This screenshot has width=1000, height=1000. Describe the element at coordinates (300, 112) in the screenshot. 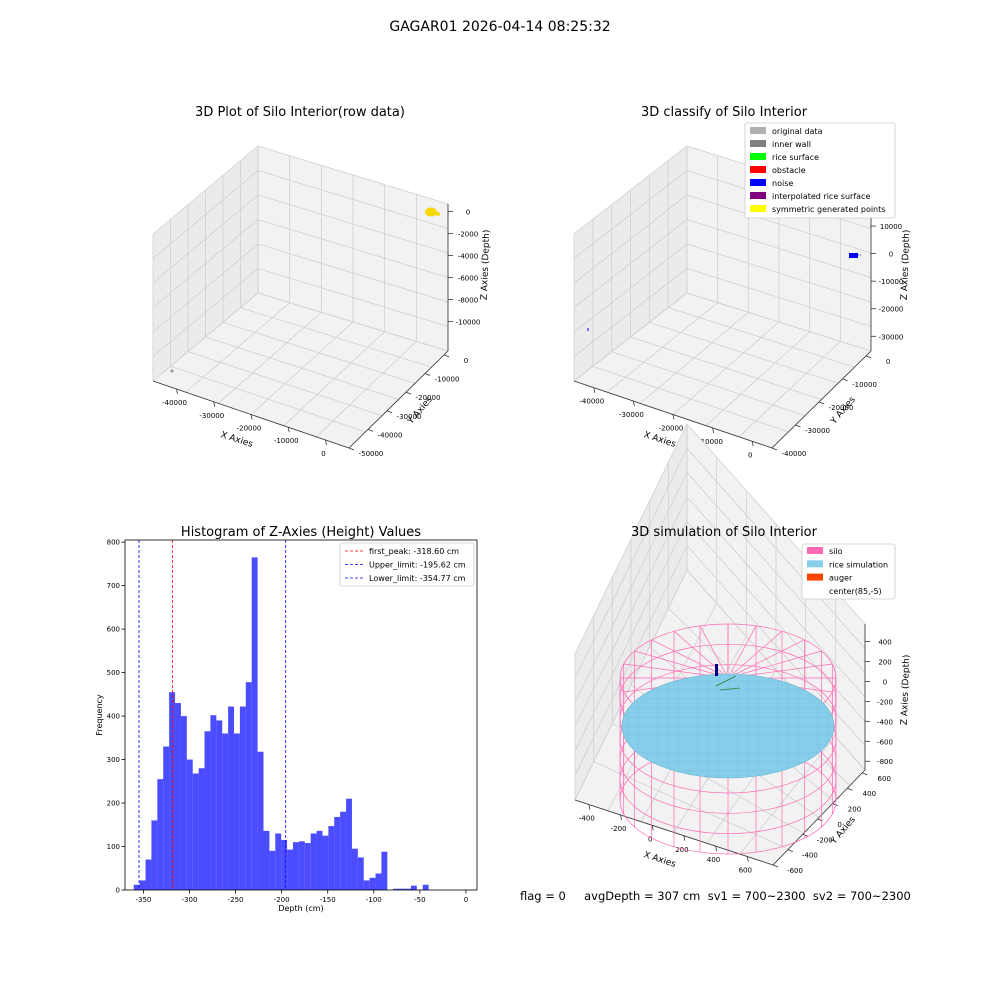

I see `plot-title: 3D Plot of Silo Interior(row data)` at that location.